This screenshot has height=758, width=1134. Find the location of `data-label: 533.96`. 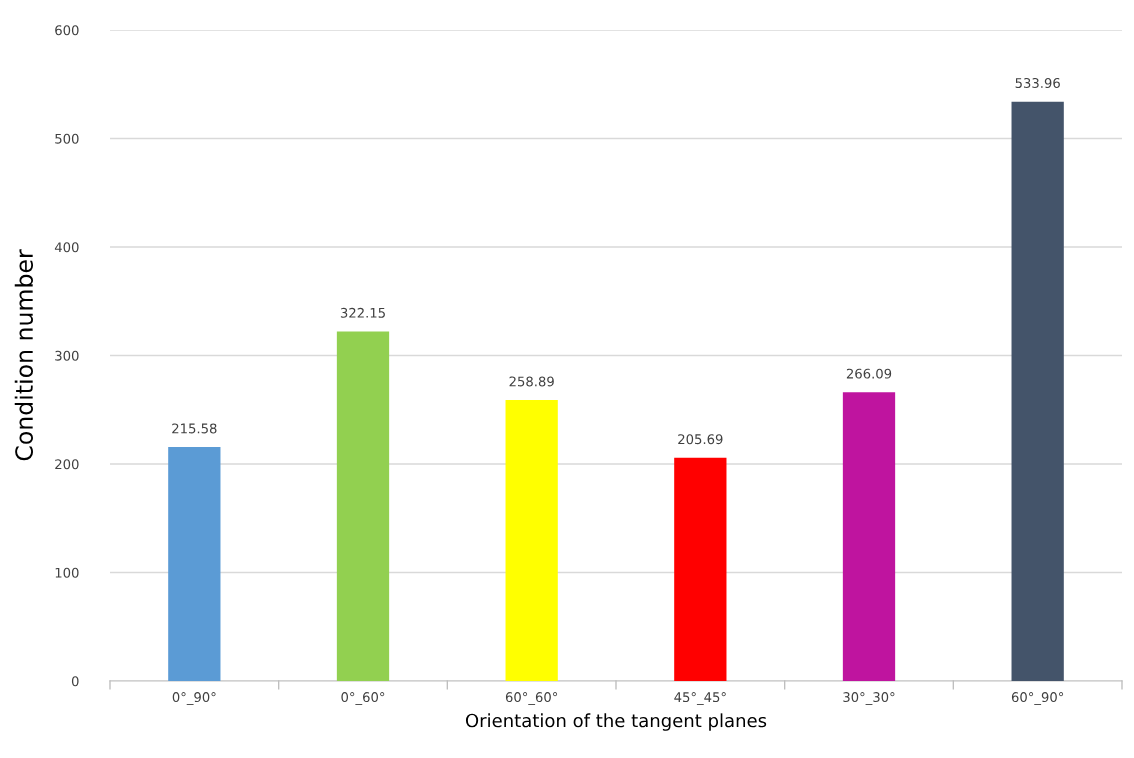

data-label: 533.96 is located at coordinates (1037, 83).